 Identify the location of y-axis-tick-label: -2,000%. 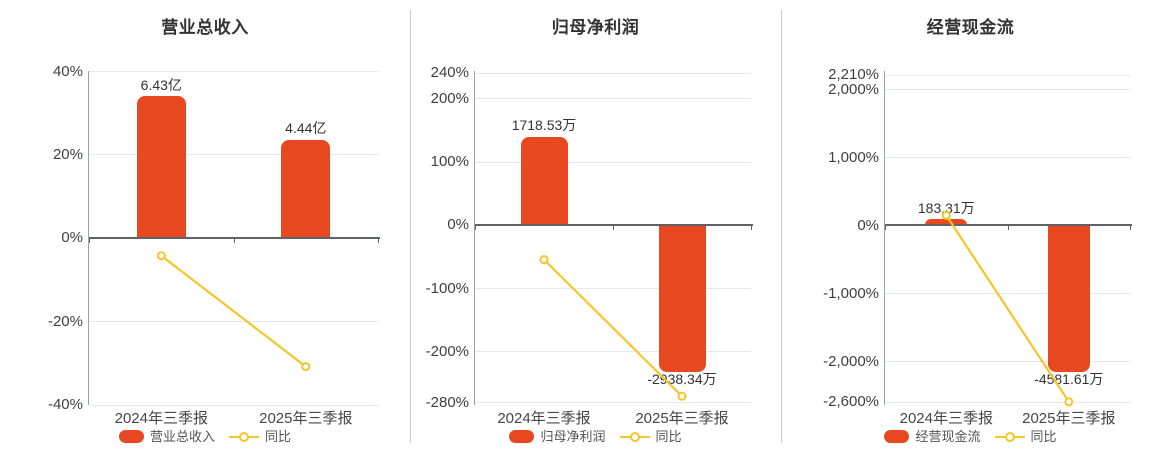
(851, 361).